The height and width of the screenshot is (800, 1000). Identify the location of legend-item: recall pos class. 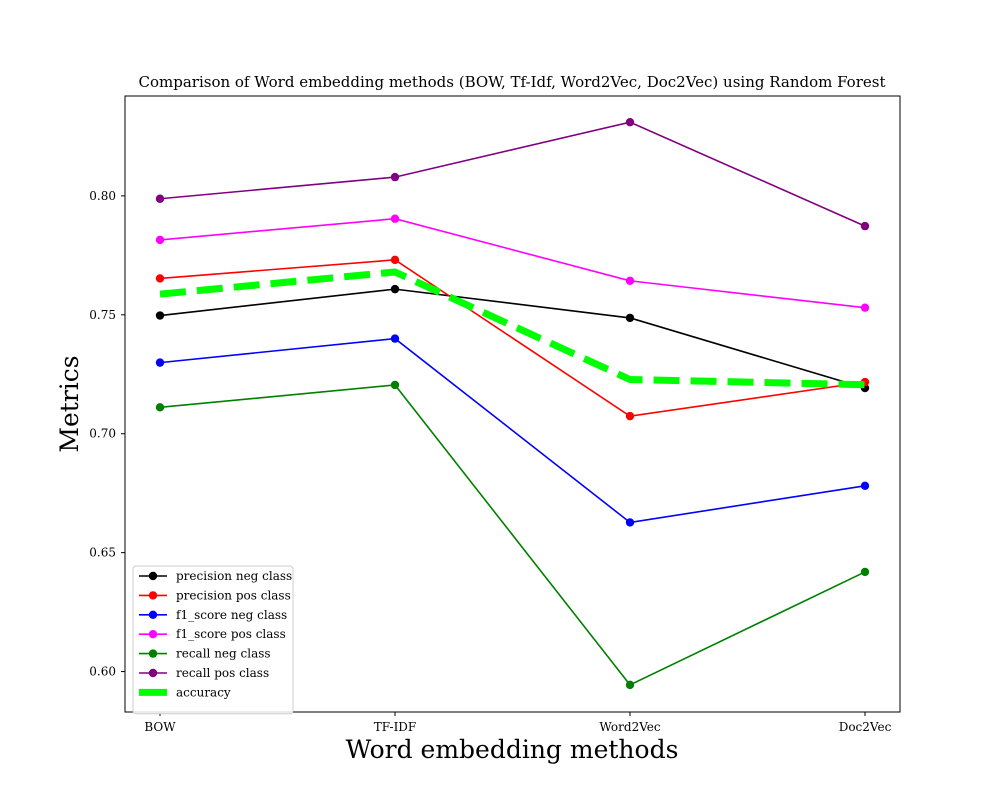
(204, 673).